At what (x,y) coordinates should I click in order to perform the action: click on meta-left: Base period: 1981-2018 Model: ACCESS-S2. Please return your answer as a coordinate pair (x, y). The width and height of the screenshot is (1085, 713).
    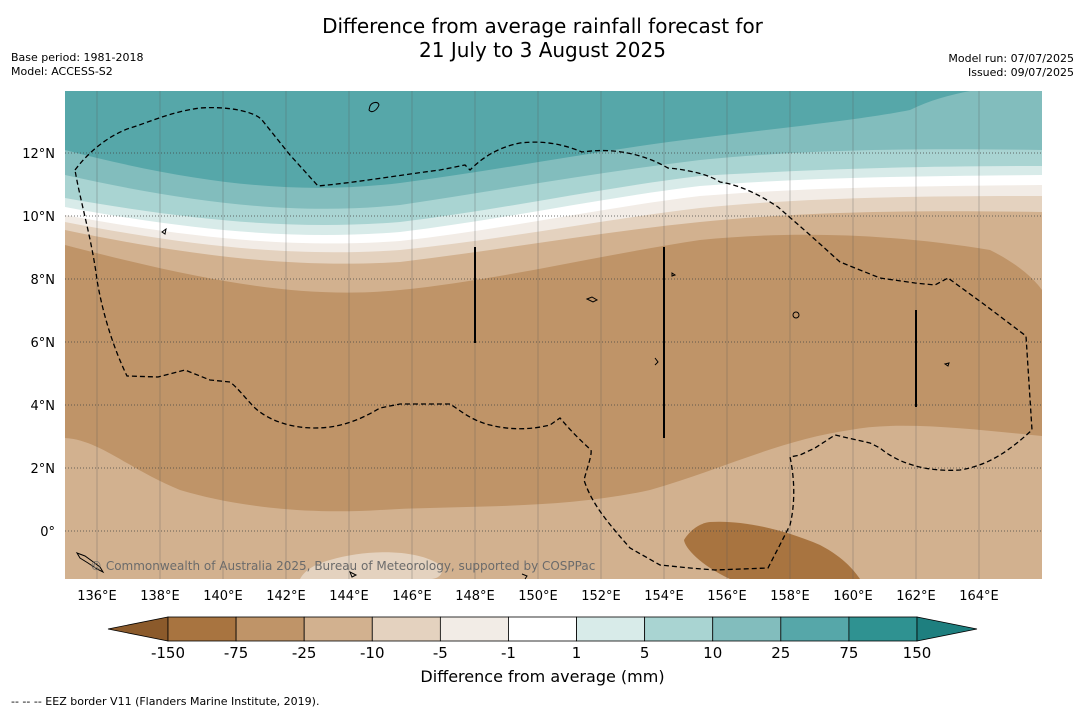
    Looking at the image, I should click on (77, 65).